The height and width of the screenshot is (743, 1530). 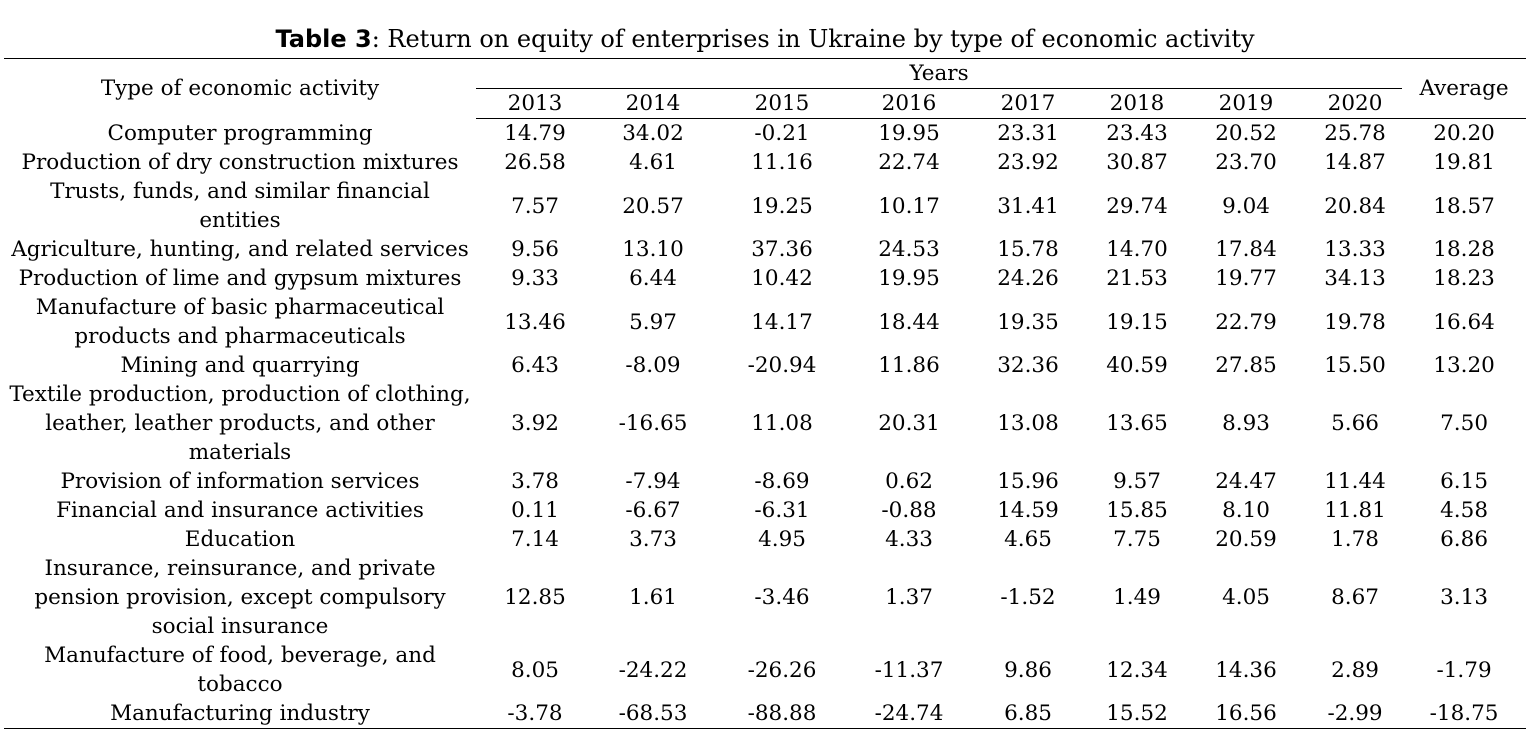 What do you see at coordinates (653, 481) in the screenshot?
I see `value-cell-2014: -7.94` at bounding box center [653, 481].